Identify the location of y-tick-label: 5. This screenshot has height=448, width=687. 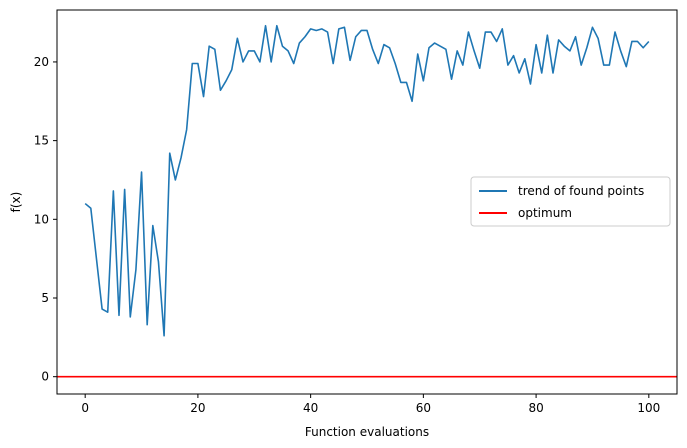
(45, 298).